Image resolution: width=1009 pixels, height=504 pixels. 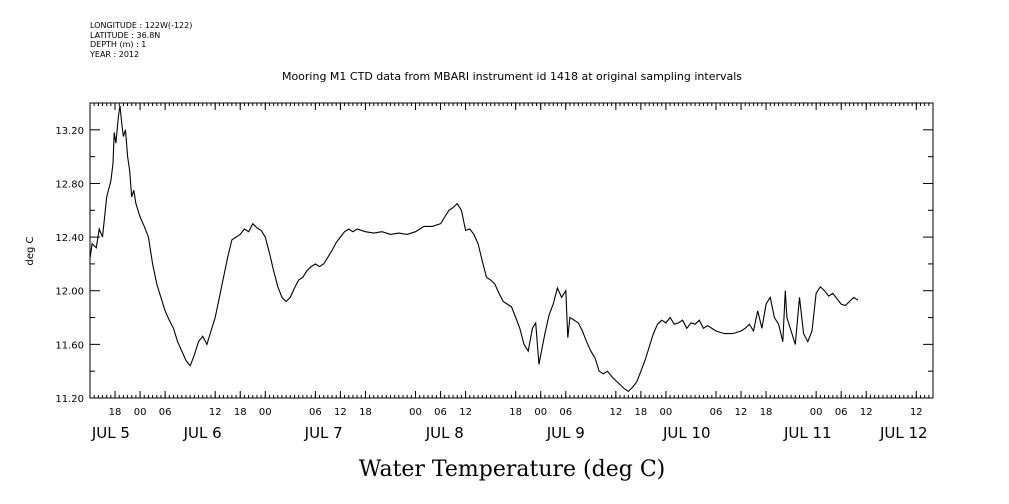 What do you see at coordinates (110, 433) in the screenshot?
I see `x-day-label: JUL 5` at bounding box center [110, 433].